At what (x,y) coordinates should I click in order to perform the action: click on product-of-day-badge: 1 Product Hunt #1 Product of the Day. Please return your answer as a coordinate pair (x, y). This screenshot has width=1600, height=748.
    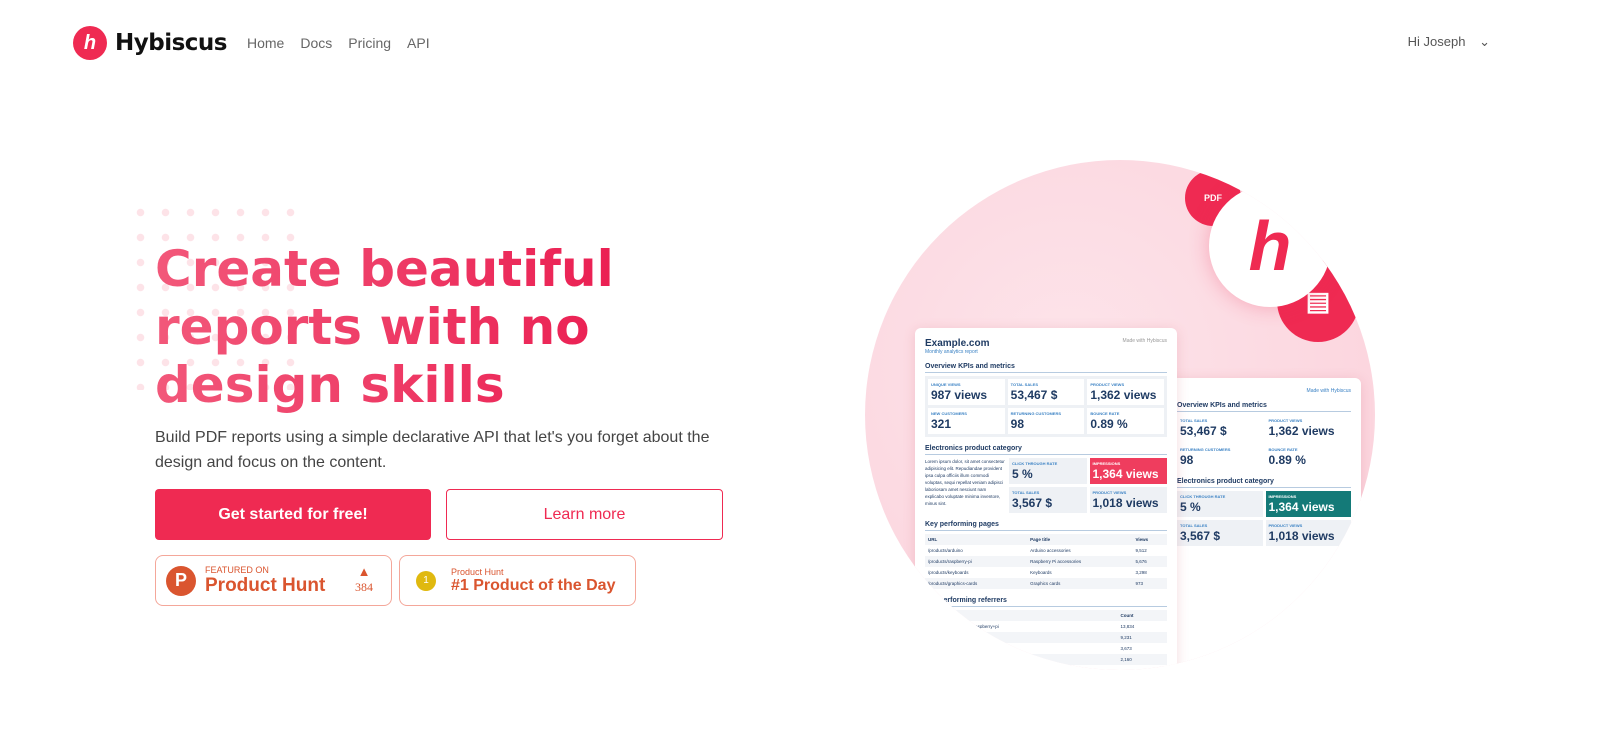
    Looking at the image, I should click on (517, 580).